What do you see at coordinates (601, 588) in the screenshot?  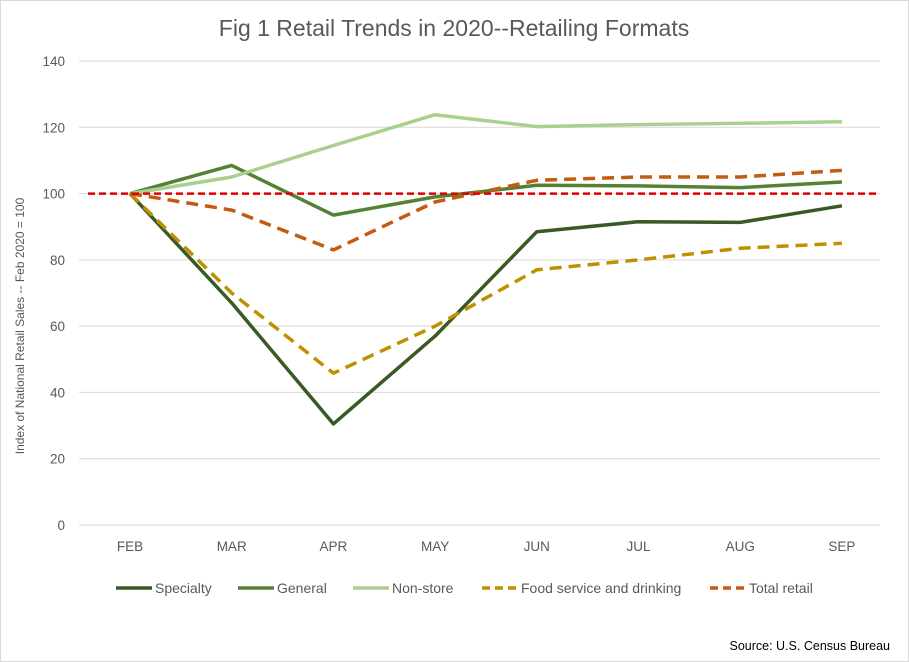 I see `legend-label: Food service and drinking` at bounding box center [601, 588].